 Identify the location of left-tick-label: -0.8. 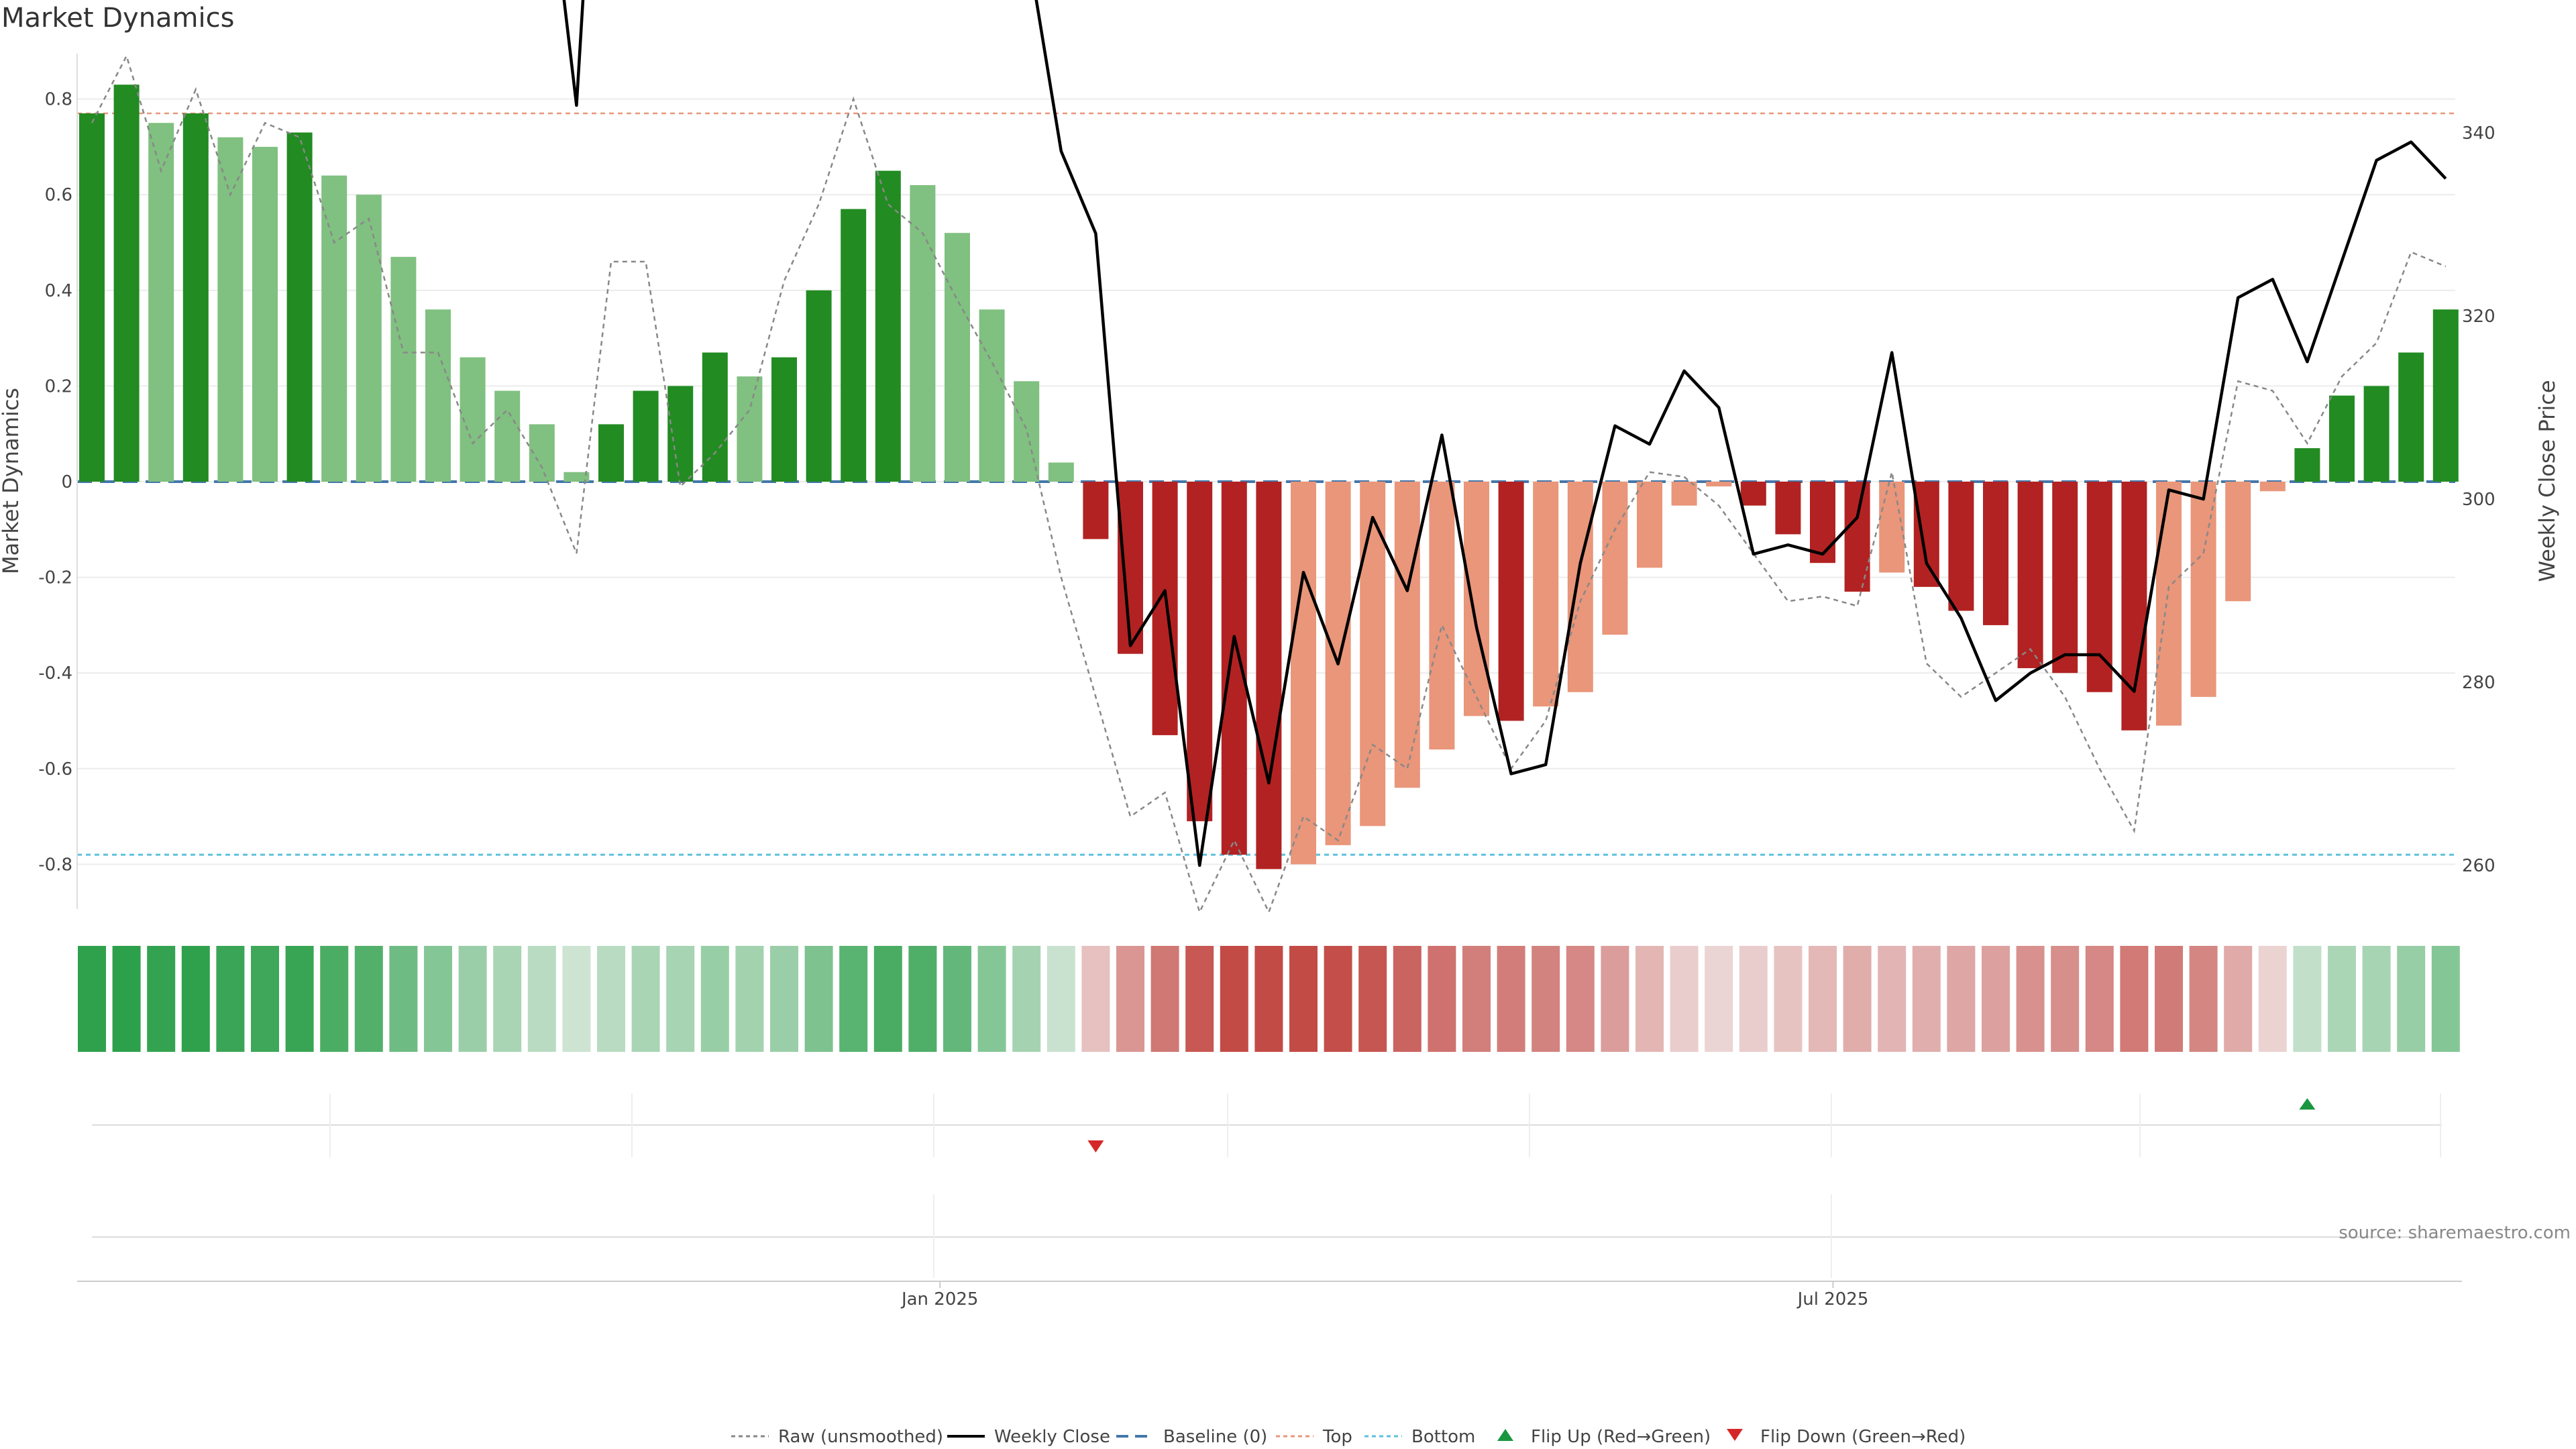
(55, 865).